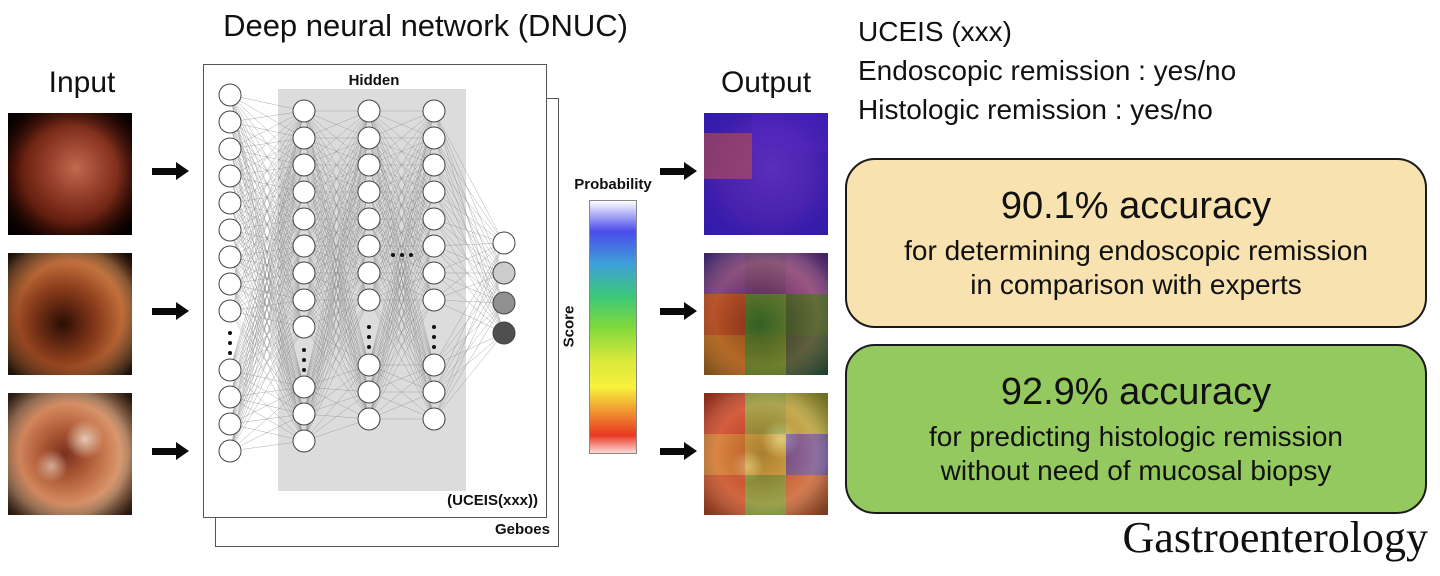 This screenshot has height=576, width=1440. What do you see at coordinates (1136, 391) in the screenshot?
I see `histologic-accuracy-value: 92.9% accuracy` at bounding box center [1136, 391].